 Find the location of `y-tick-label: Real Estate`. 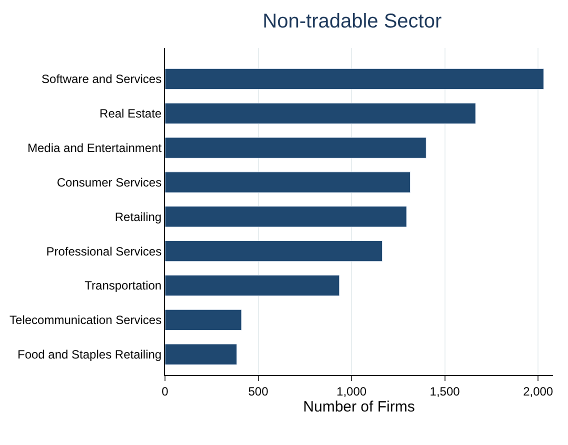

y-tick-label: Real Estate is located at coordinates (131, 113).